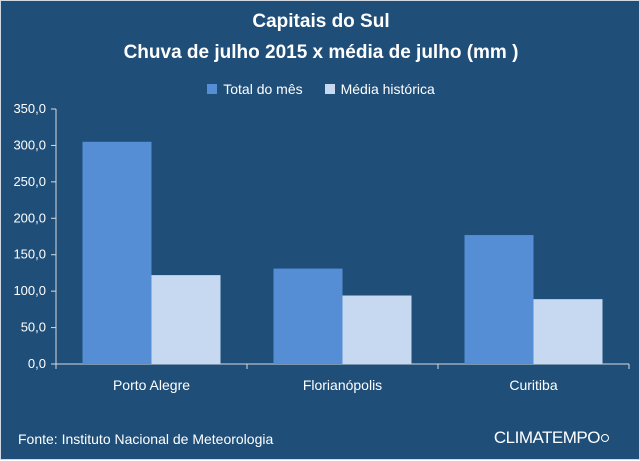 This screenshot has height=461, width=640. Describe the element at coordinates (29, 290) in the screenshot. I see `y-tick-label: 100,0` at that location.